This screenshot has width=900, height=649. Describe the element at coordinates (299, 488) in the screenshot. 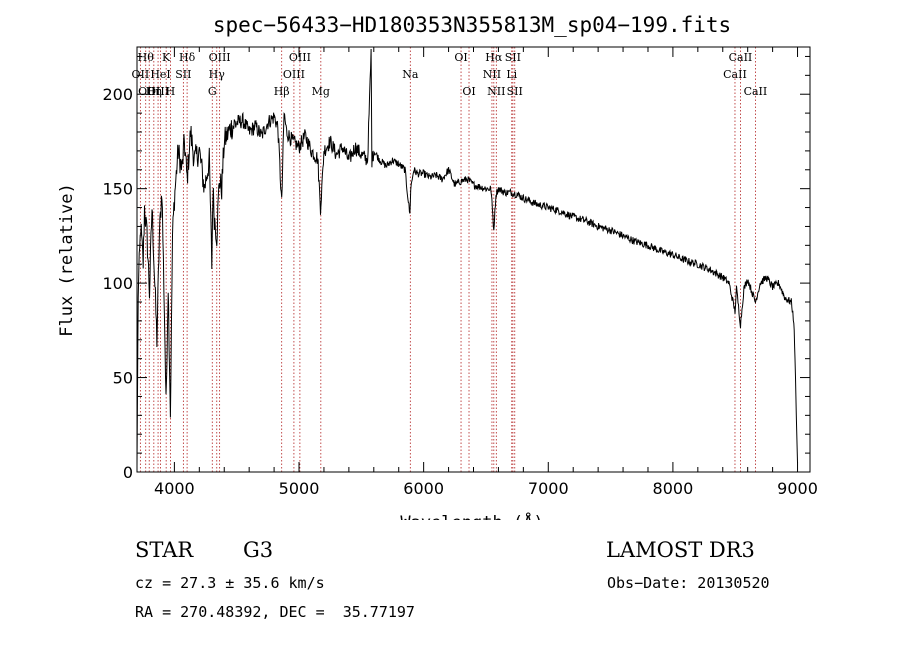

I see `x-tick-label: 5000` at that location.